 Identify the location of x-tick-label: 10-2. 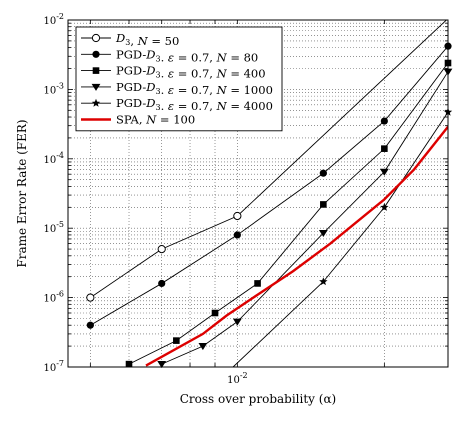
(237, 378).